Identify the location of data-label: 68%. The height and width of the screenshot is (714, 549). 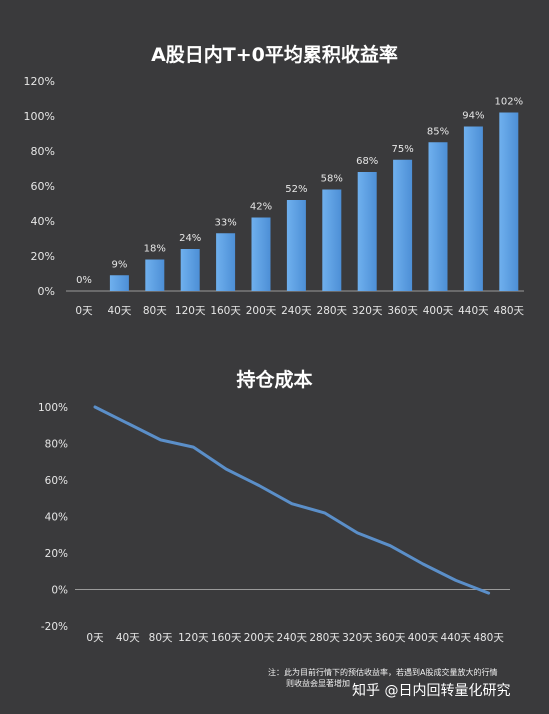
(367, 161).